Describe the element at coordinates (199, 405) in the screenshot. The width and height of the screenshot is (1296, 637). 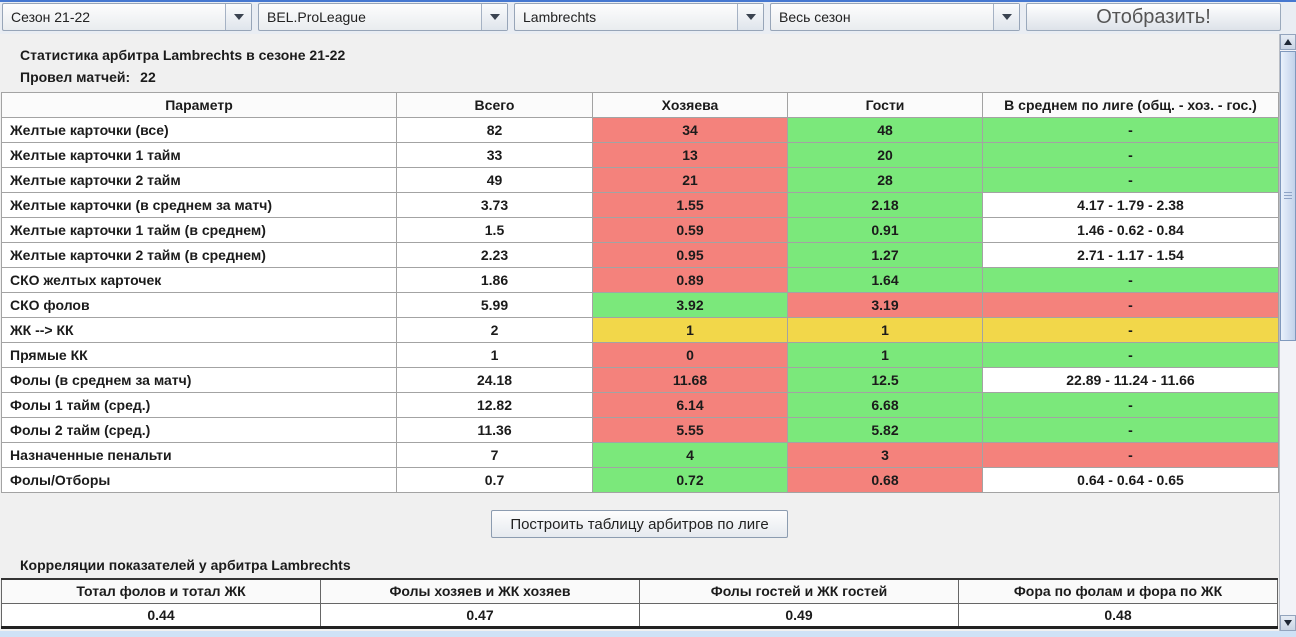
I see `param-cell: Фолы 1 тайм (сред.)` at that location.